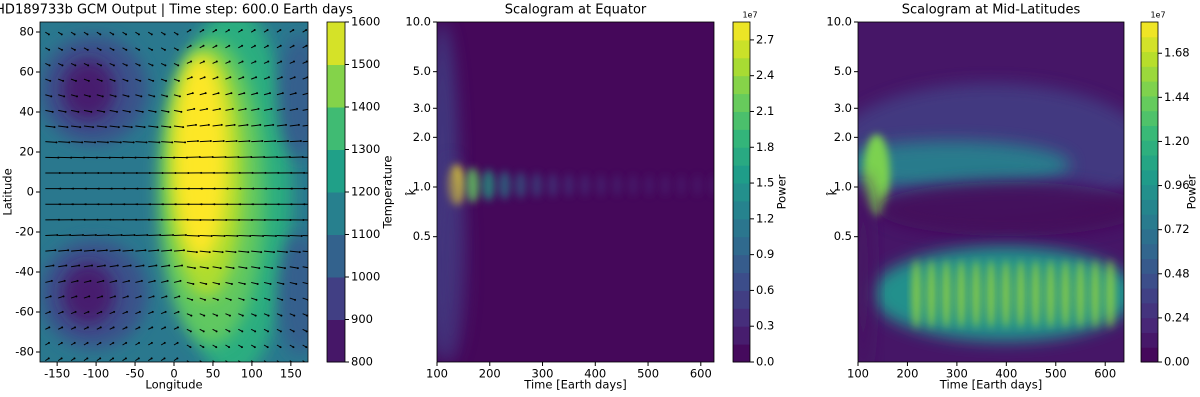 This screenshot has width=1200, height=397. I want to click on colorbar-tick-label: 900, so click(362, 319).